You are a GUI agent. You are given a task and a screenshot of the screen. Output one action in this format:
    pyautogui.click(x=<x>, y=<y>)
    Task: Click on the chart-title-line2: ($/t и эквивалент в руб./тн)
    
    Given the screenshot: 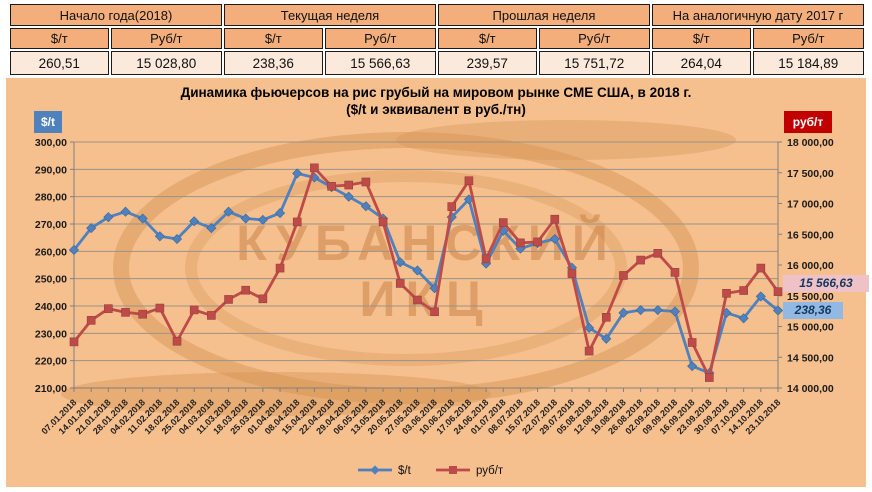 What is the action you would take?
    pyautogui.click(x=436, y=109)
    